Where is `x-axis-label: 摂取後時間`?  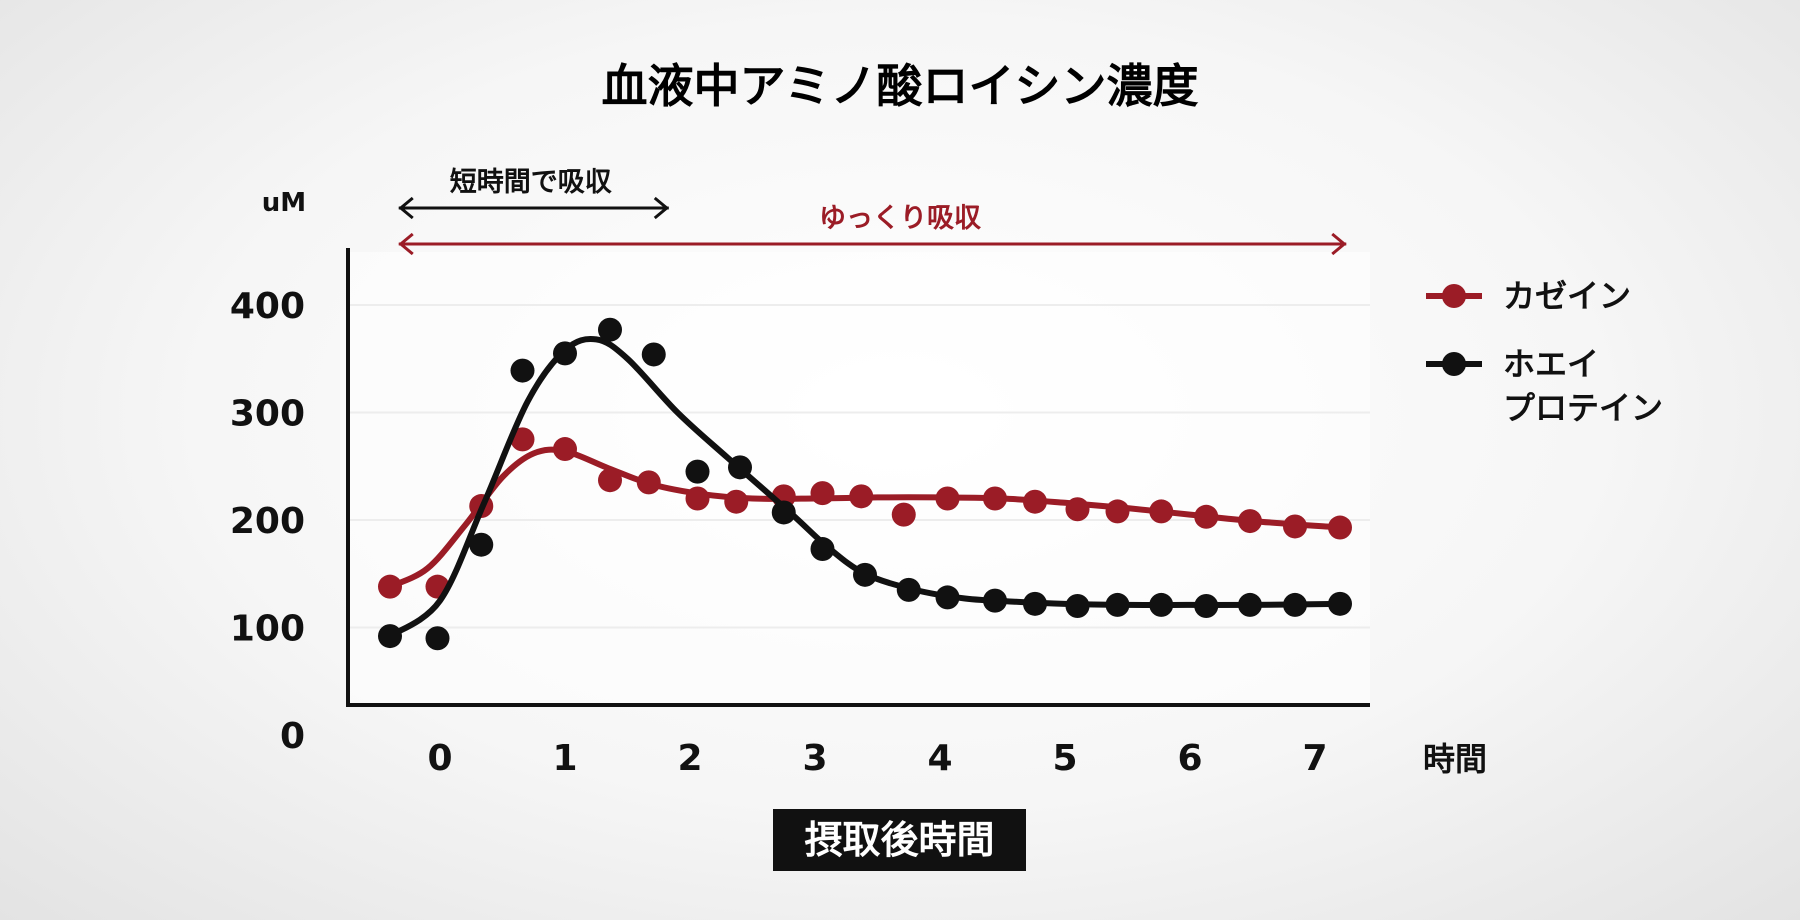
x-axis-label: 摂取後時間 is located at coordinates (899, 840).